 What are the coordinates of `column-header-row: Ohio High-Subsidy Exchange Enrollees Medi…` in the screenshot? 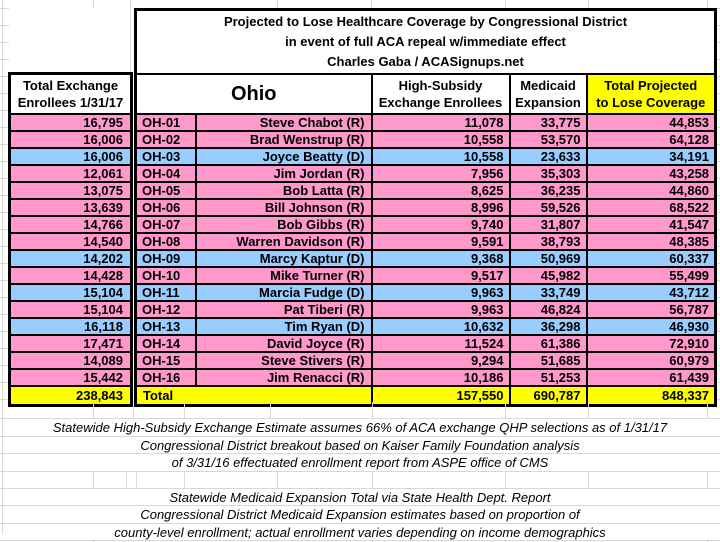 It's located at (425, 94).